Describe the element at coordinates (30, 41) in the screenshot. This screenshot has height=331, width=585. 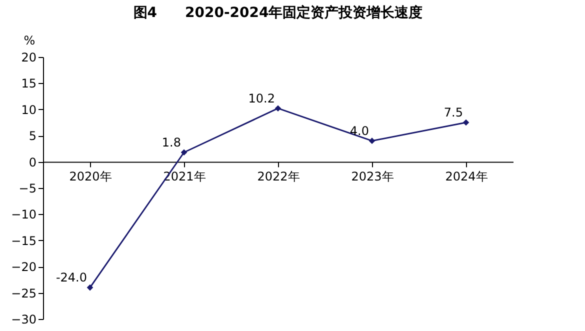
I see `y-axis-title: %` at that location.